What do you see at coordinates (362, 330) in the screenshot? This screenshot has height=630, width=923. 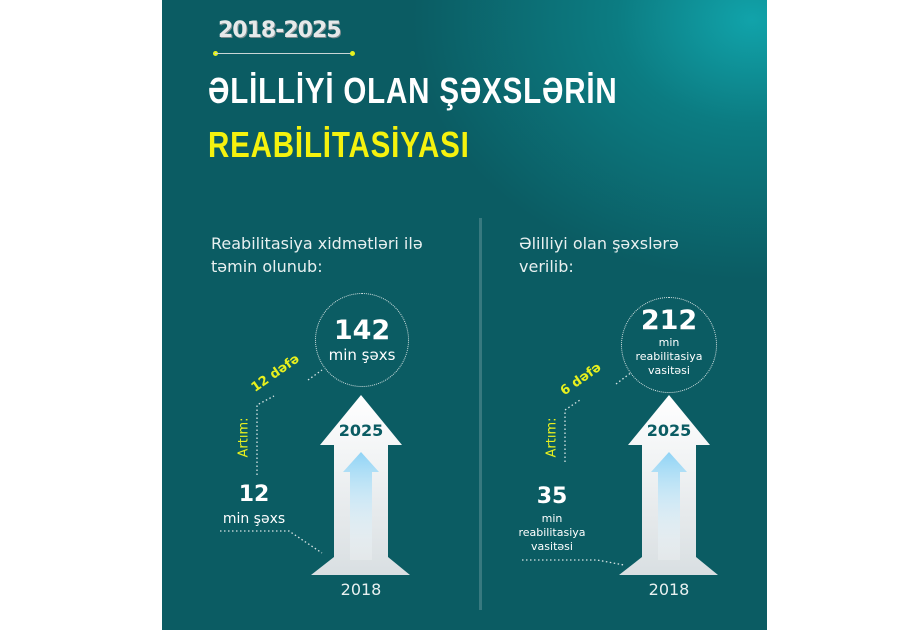 I see `left-value-2025: 142` at bounding box center [362, 330].